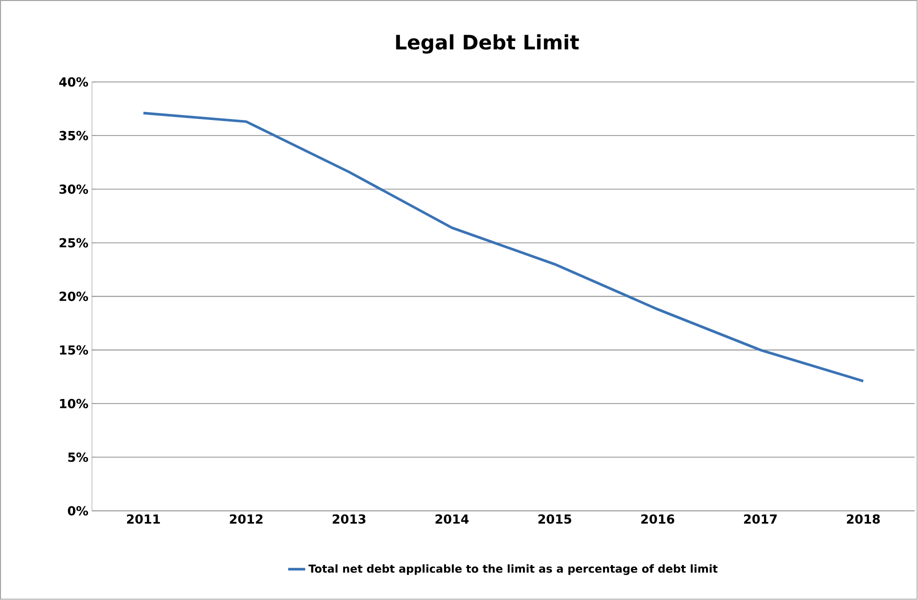 The width and height of the screenshot is (918, 600). Describe the element at coordinates (760, 519) in the screenshot. I see `x-tick-label: 2017` at that location.